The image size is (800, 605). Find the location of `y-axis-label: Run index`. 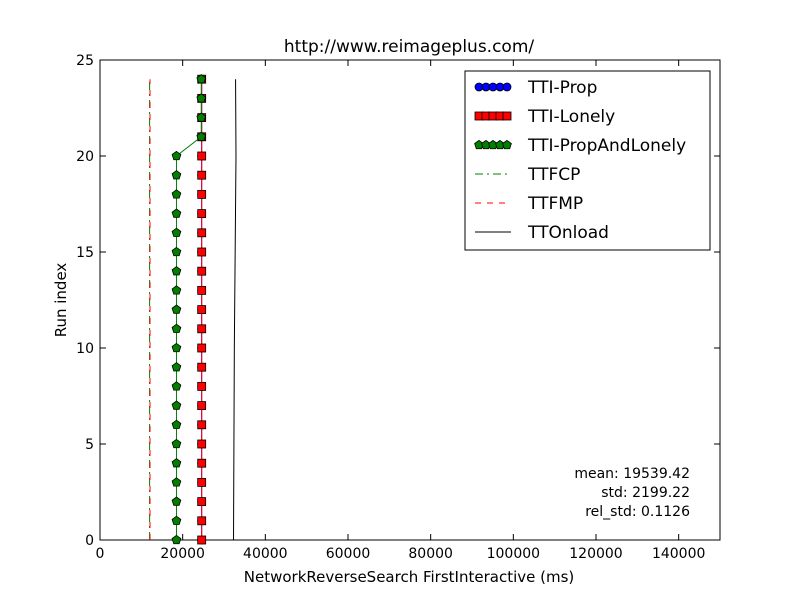

y-axis-label: Run index is located at coordinates (61, 300).